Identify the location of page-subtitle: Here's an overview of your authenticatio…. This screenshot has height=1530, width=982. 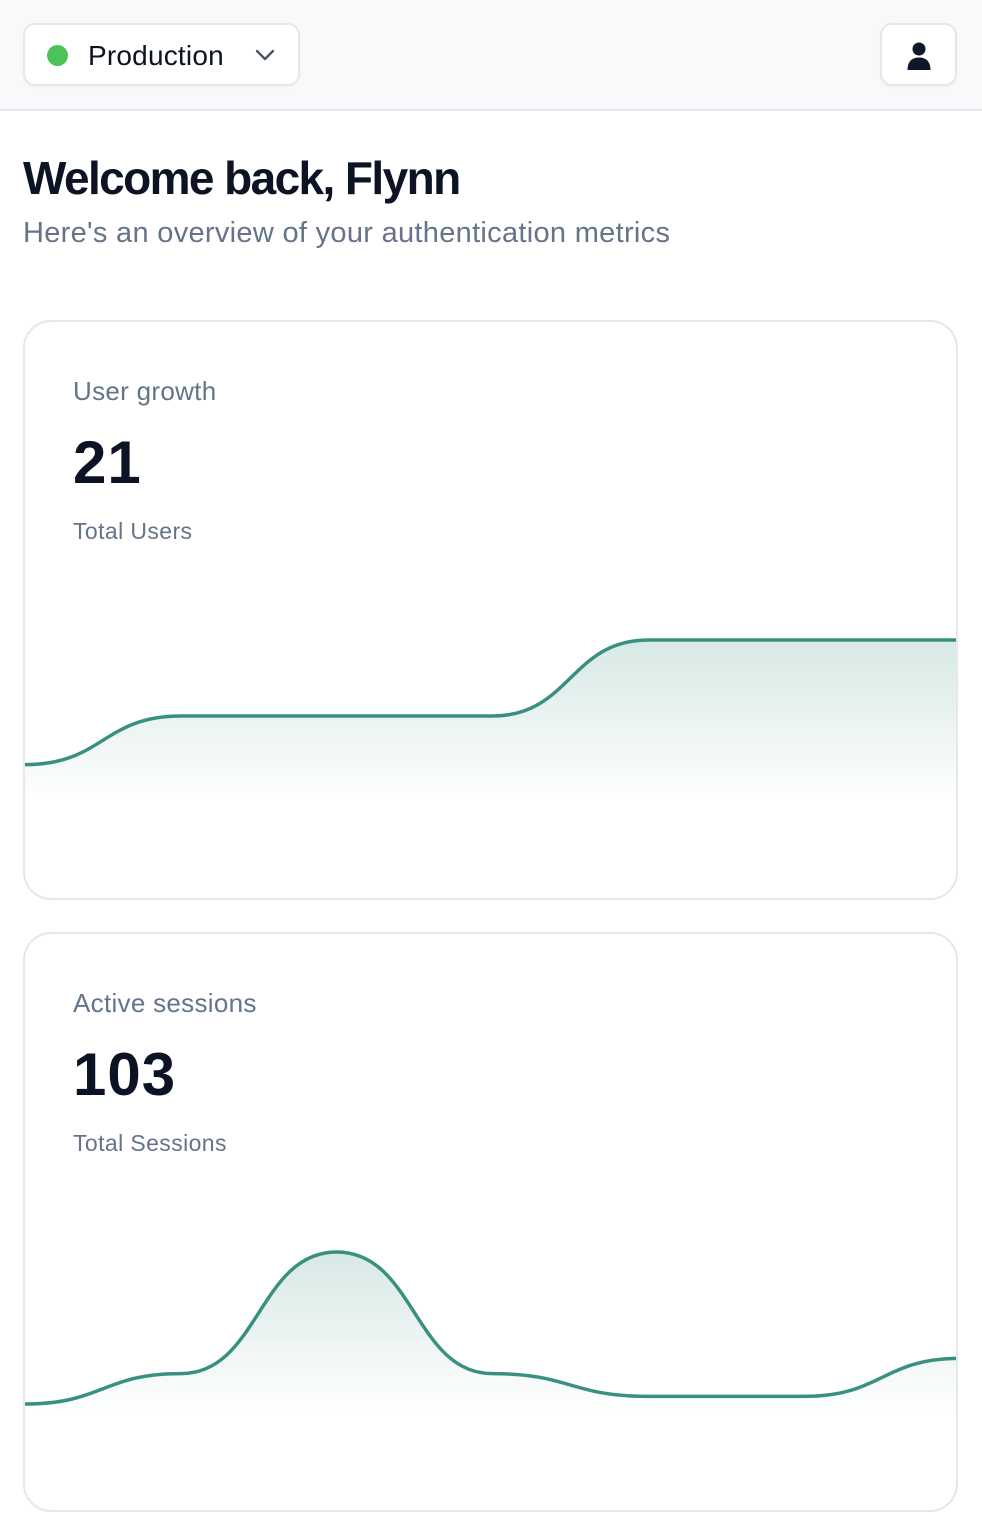
(347, 233).